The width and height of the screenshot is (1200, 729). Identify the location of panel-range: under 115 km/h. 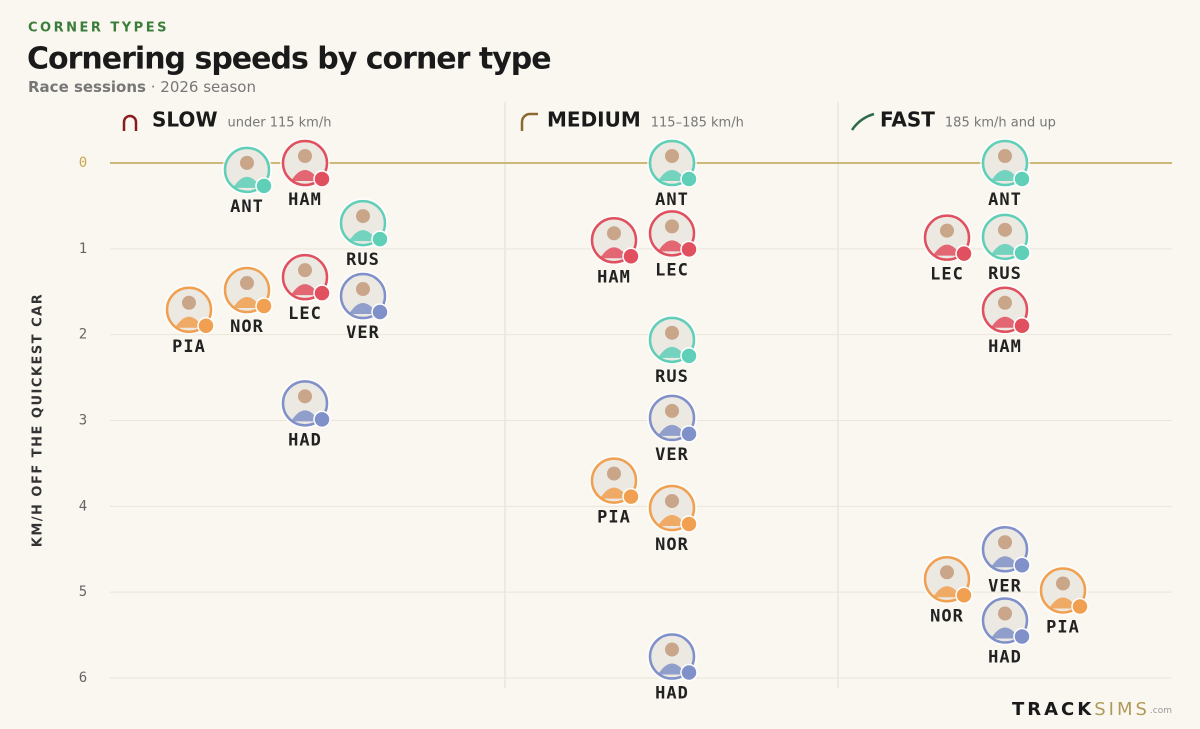
(280, 123).